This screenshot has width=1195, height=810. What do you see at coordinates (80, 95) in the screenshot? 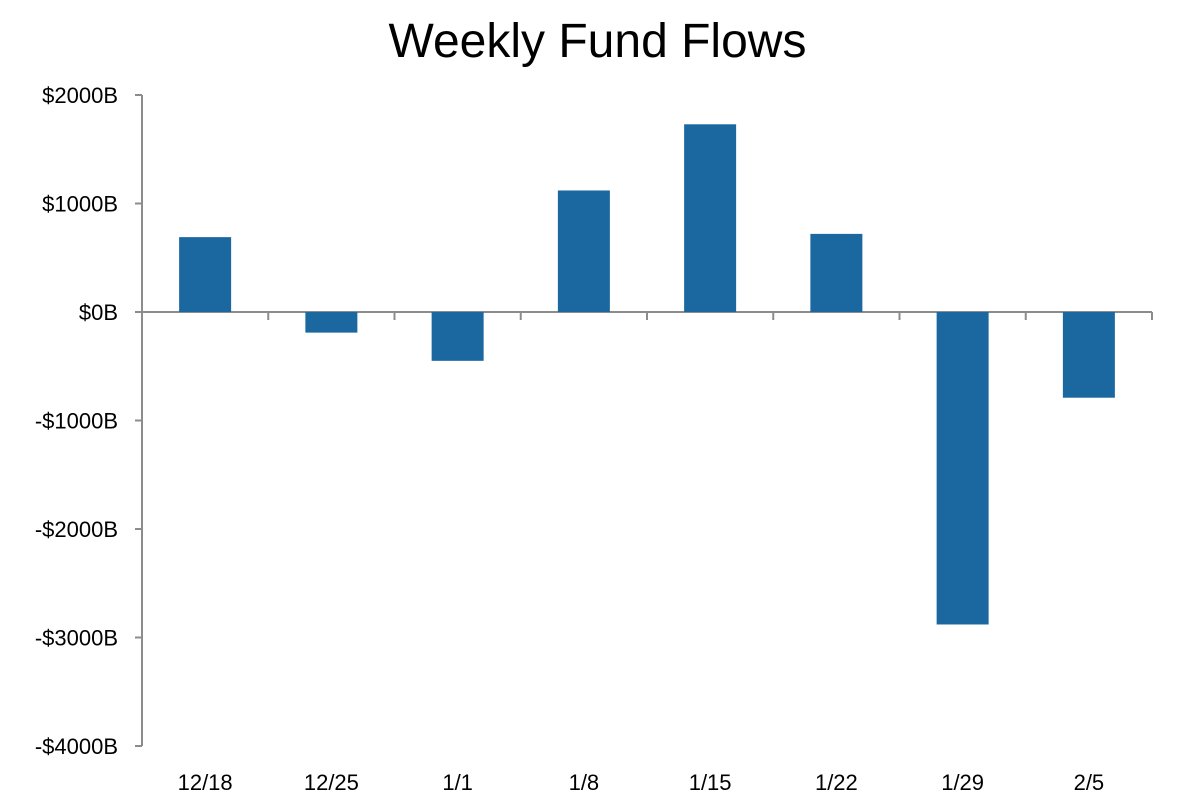
I see `y-tick-label: $2000B` at bounding box center [80, 95].